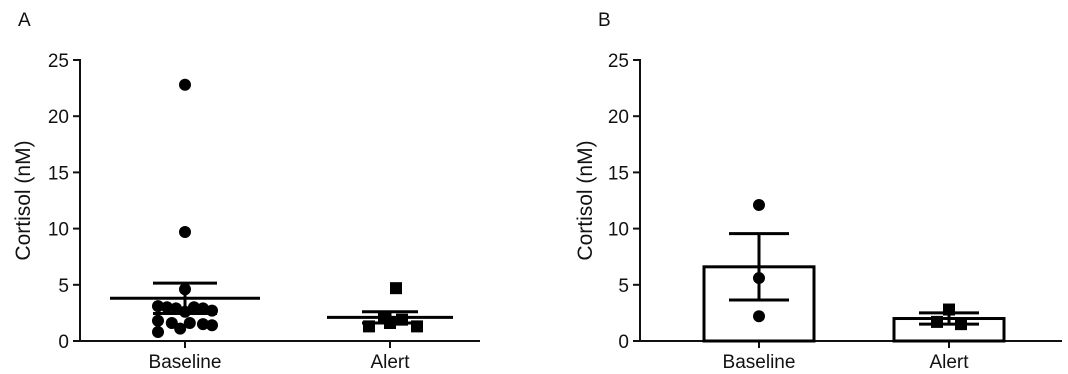 The image size is (1068, 374). I want to click on panel-label: B, so click(604, 20).